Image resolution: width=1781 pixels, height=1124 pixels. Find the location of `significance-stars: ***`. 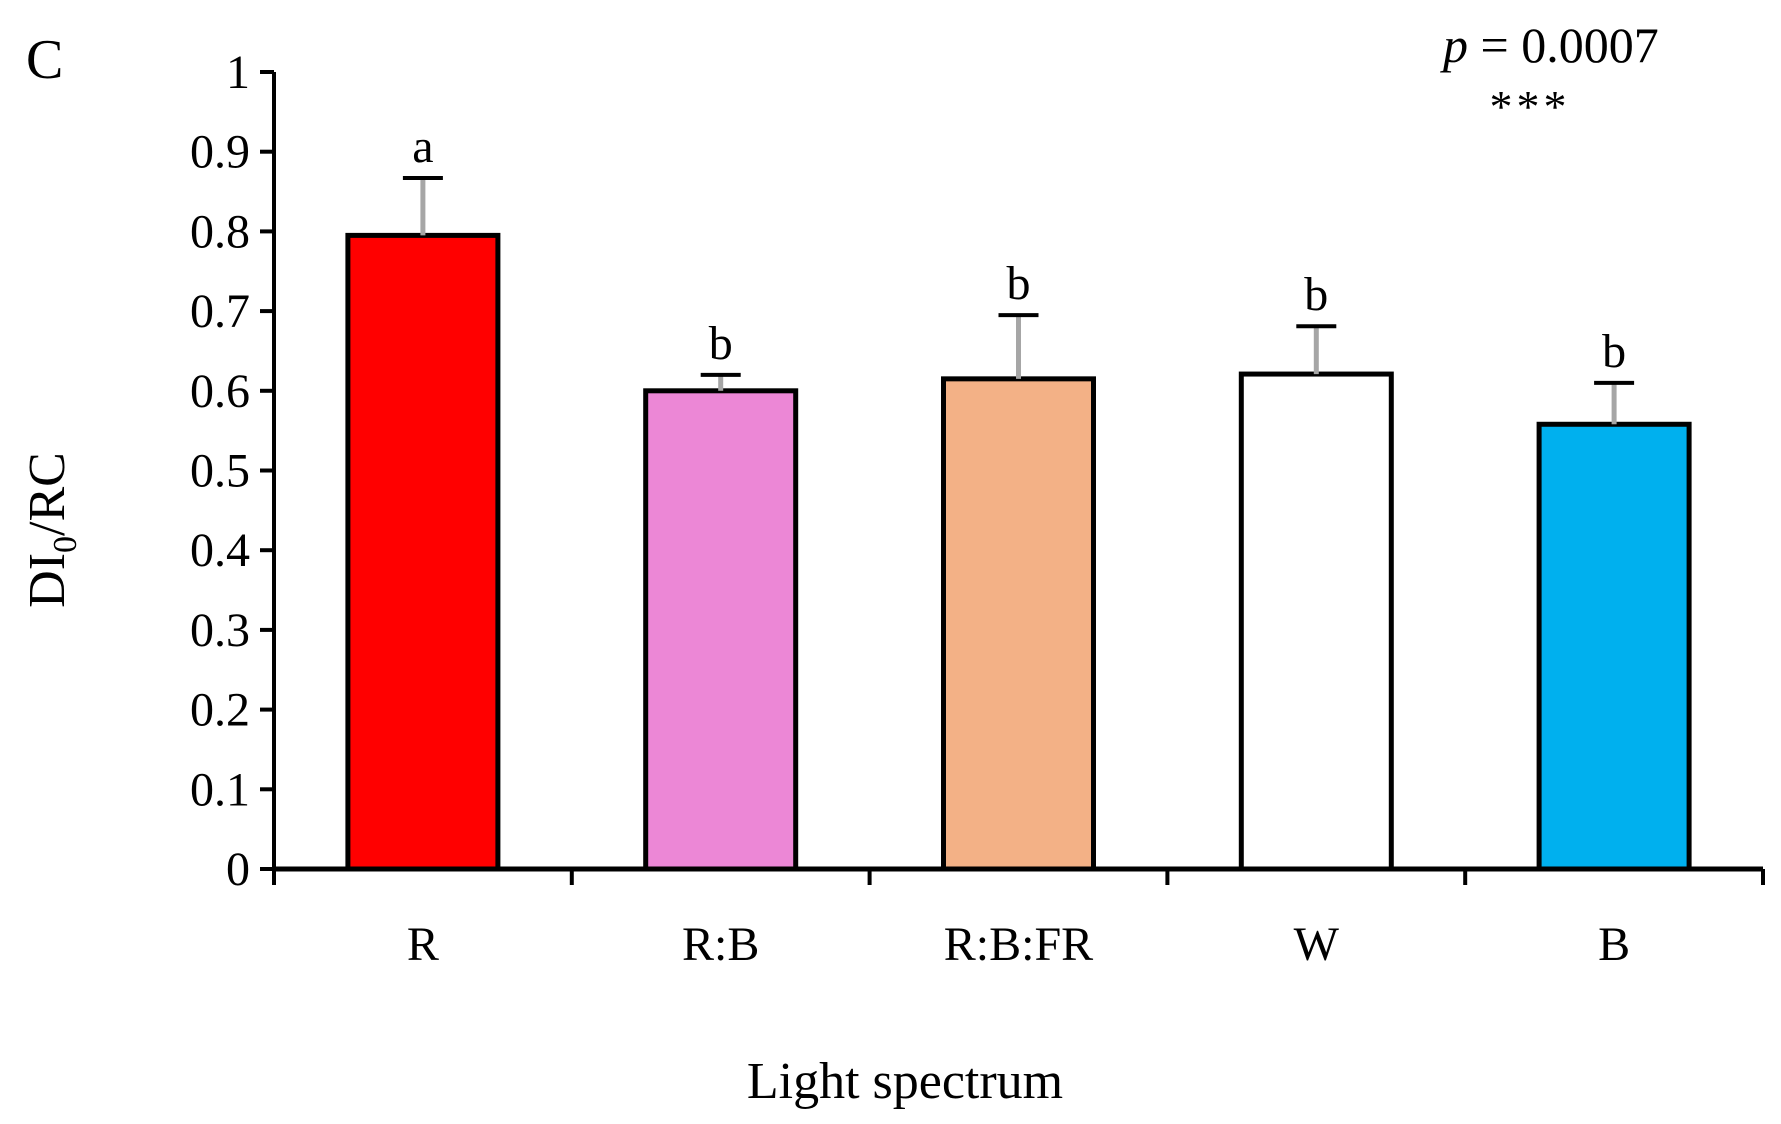

significance-stars: *** is located at coordinates (1530, 106).